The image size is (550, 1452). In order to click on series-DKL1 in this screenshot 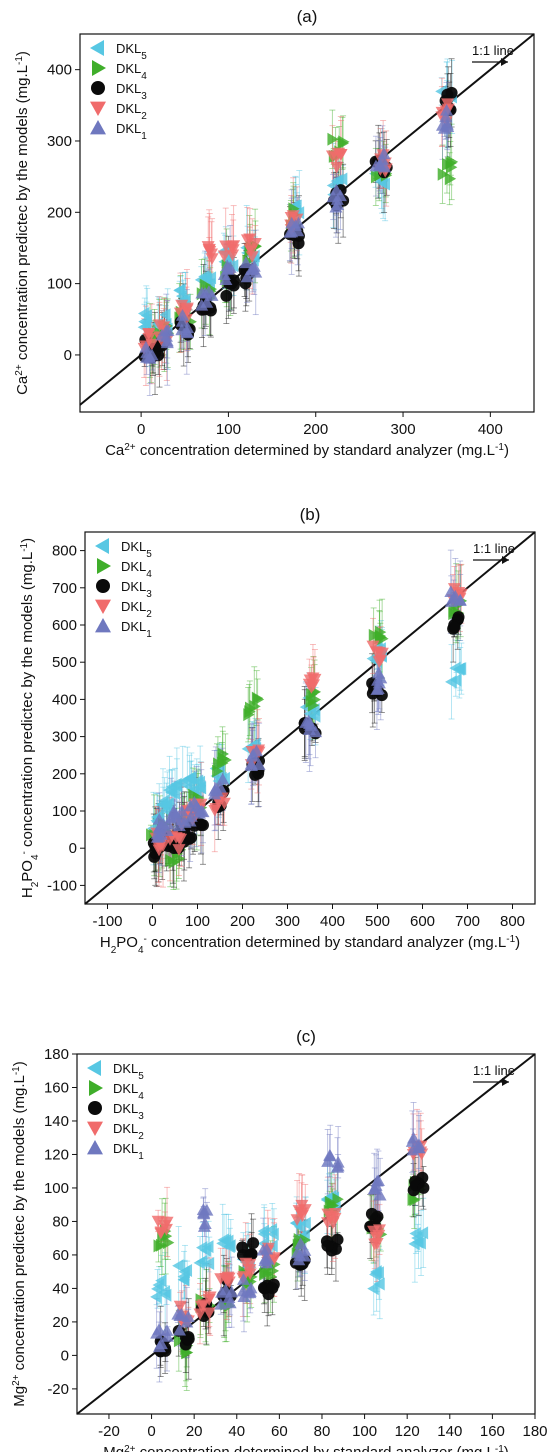, I will do `click(308, 714)`.